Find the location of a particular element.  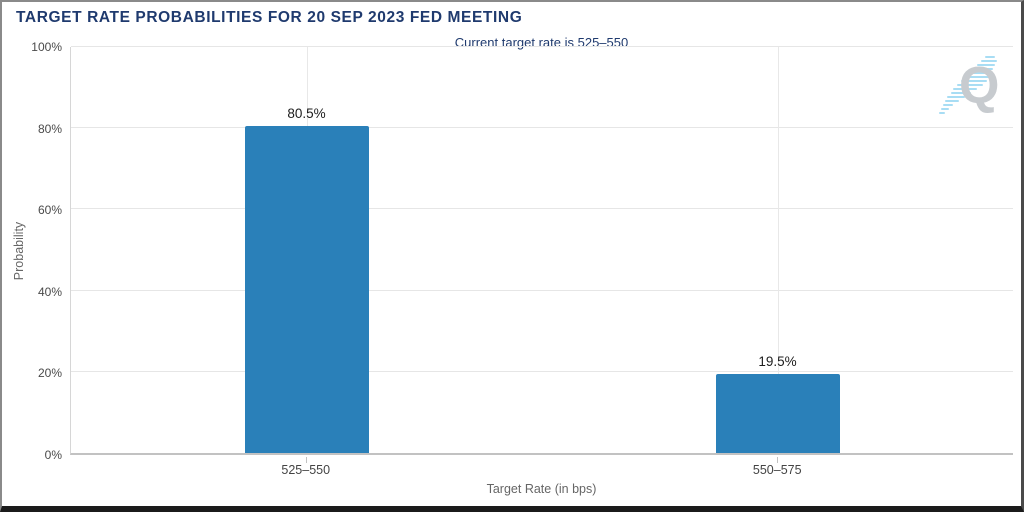

bar-group-550-575: 19.5% is located at coordinates (777, 250).